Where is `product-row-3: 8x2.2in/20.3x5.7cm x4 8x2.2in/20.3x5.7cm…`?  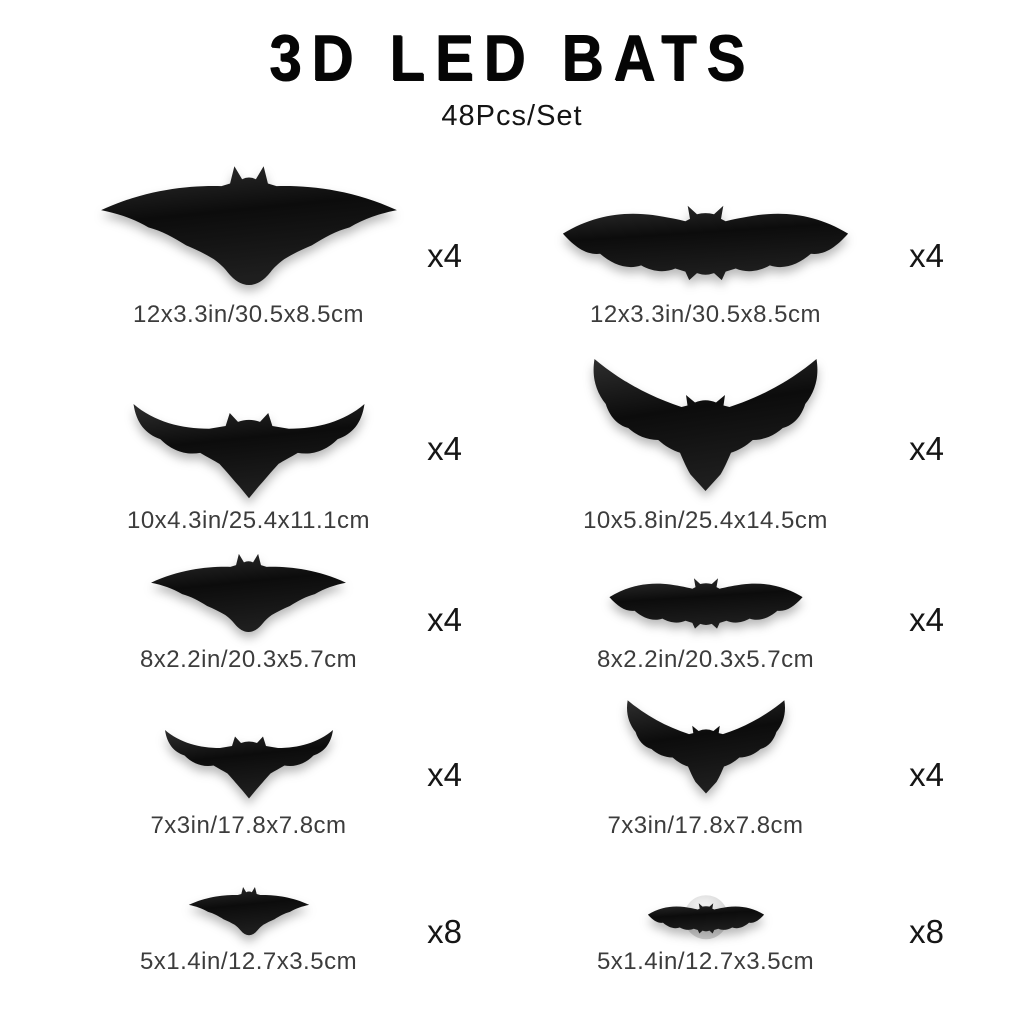
product-row-3: 8x2.2in/20.3x5.7cm x4 8x2.2in/20.3x5.7cm… is located at coordinates (512, 619).